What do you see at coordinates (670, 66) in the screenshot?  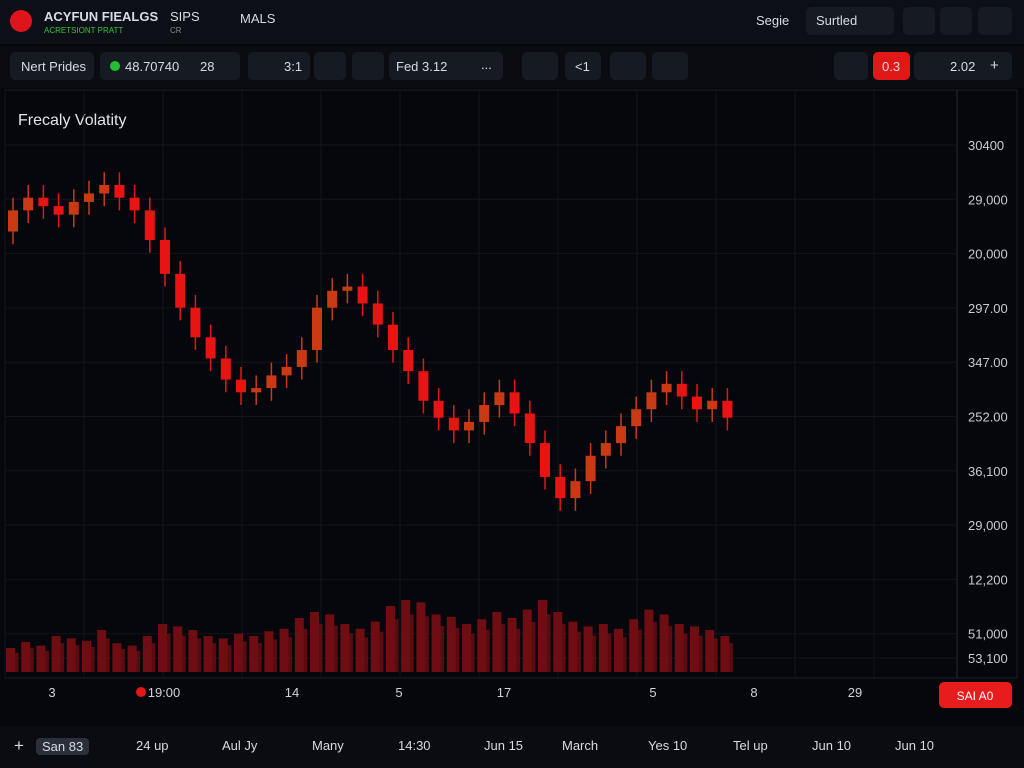 I see `zoom-button` at bounding box center [670, 66].